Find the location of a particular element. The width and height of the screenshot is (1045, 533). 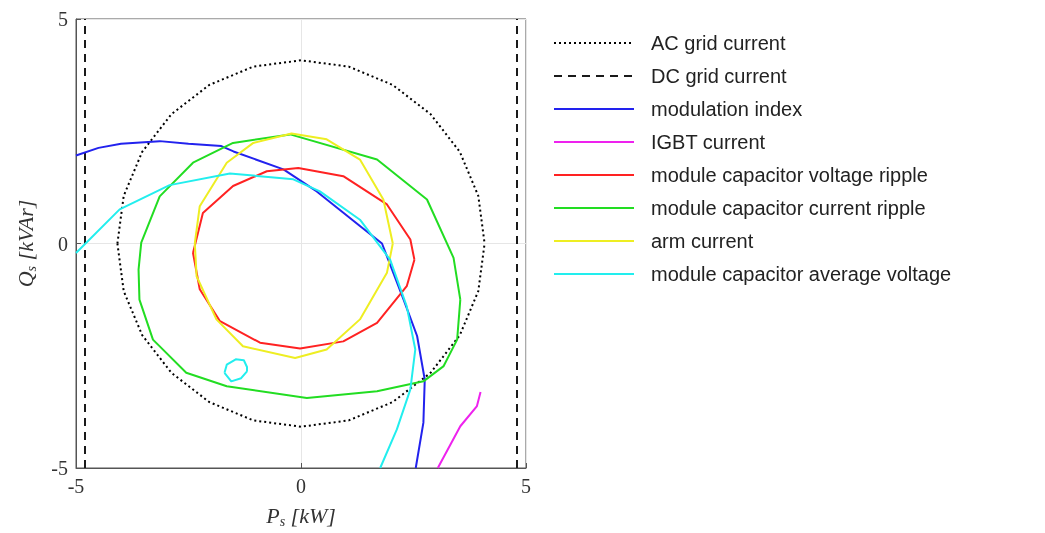

legend-label: modulation index is located at coordinates (727, 109).